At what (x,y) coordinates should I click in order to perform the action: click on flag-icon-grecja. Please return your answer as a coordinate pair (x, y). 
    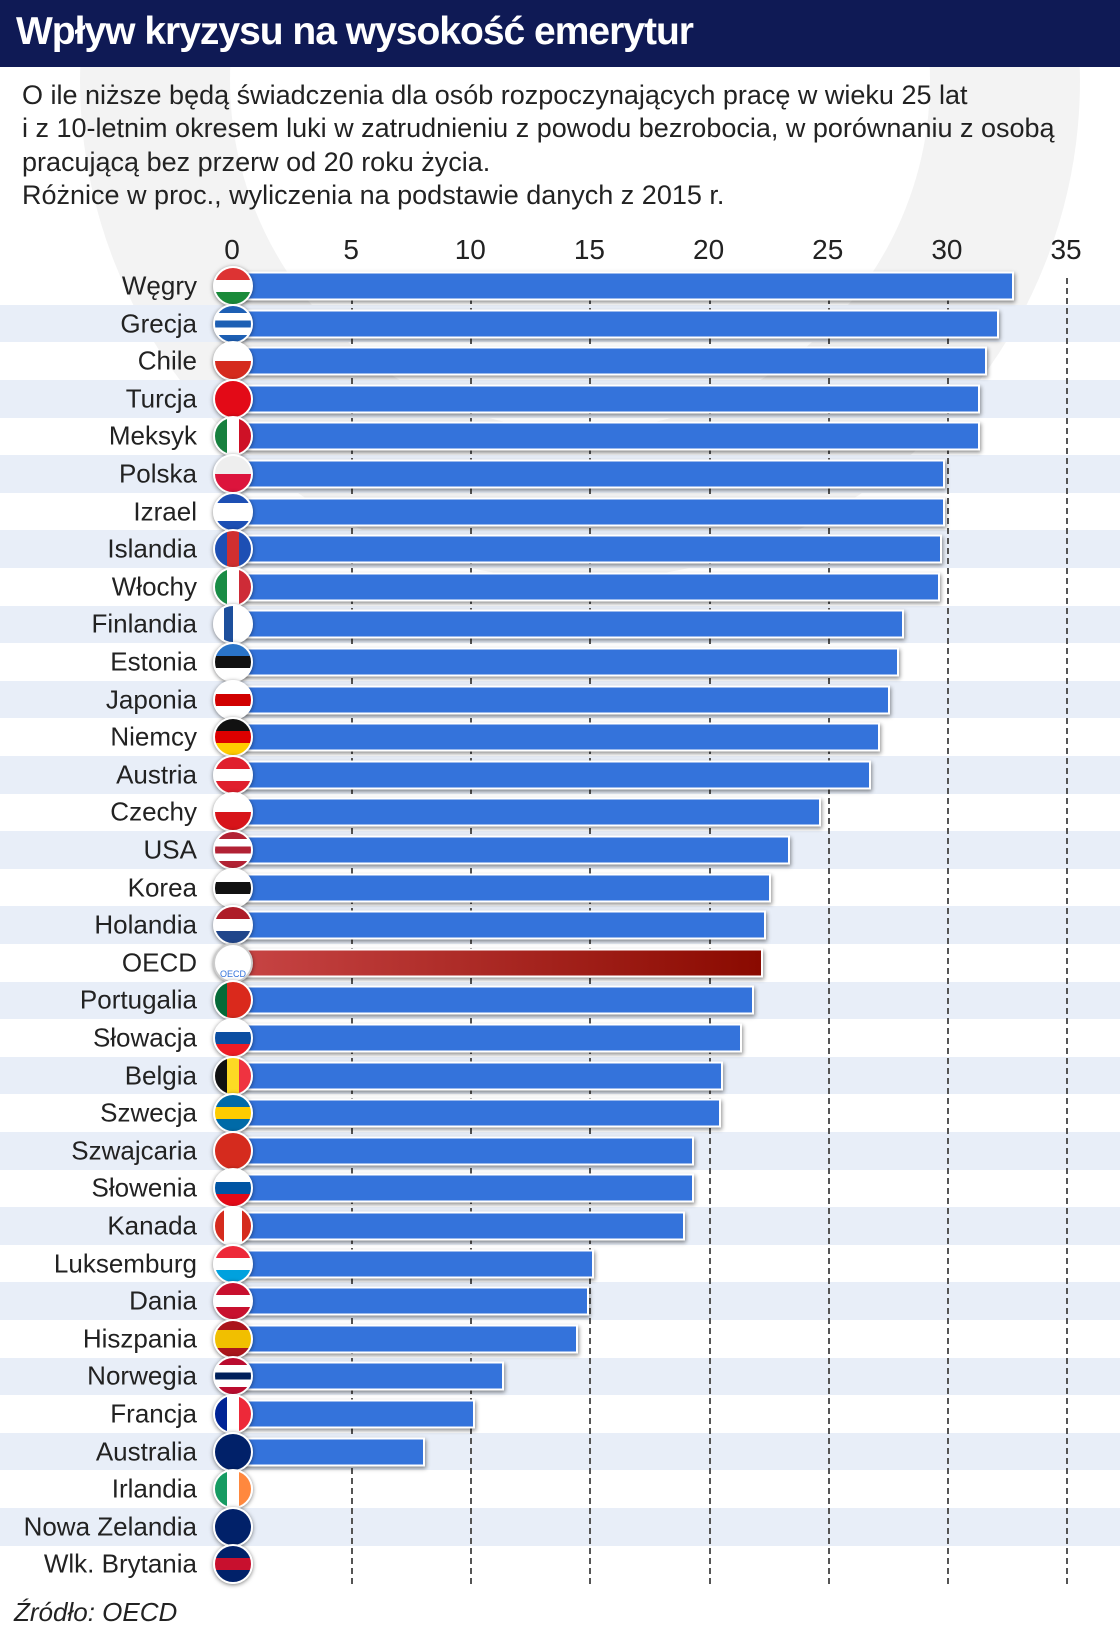
    Looking at the image, I should click on (233, 323).